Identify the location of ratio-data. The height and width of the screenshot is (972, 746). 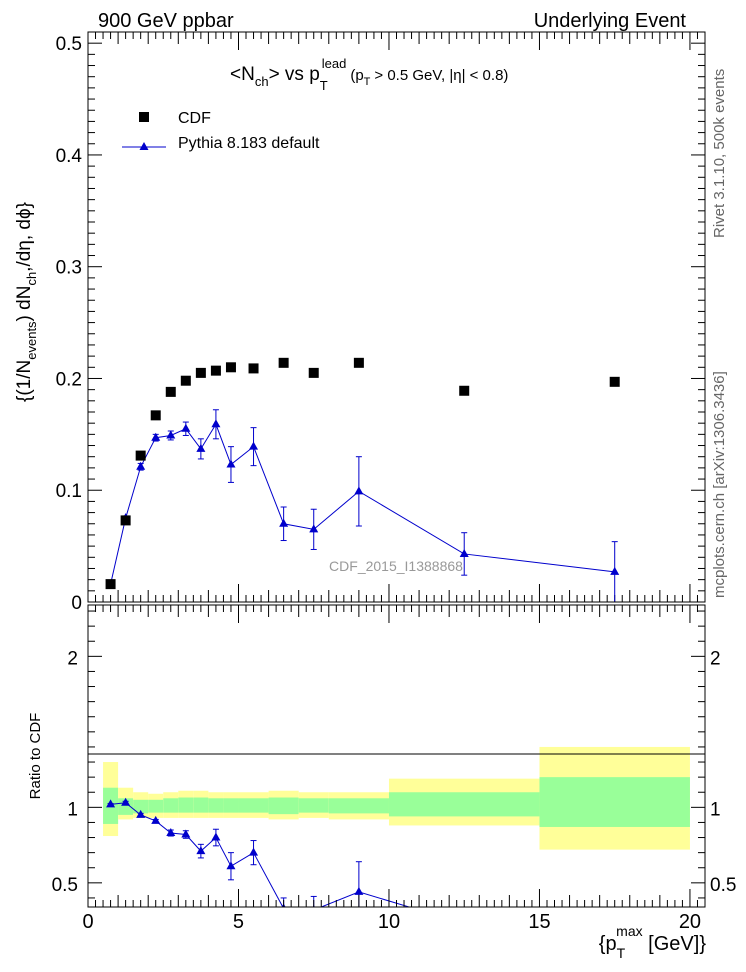
(287, 862).